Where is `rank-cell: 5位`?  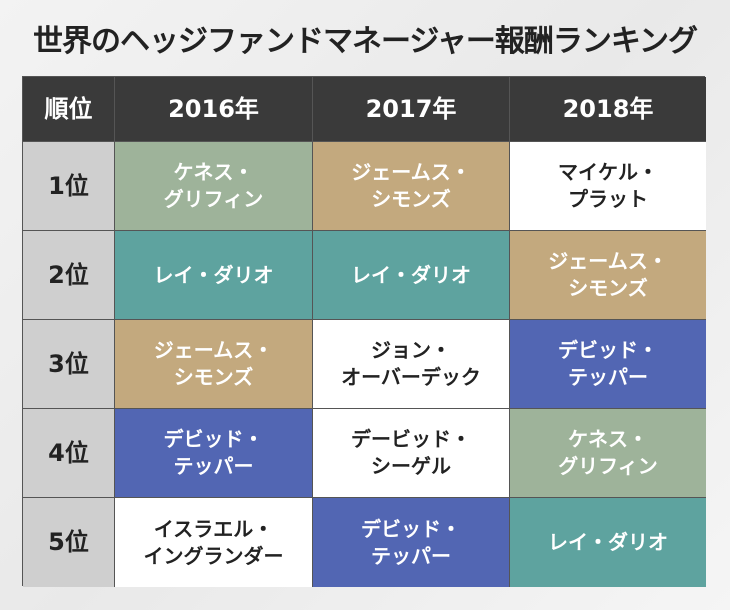 rank-cell: 5位 is located at coordinates (69, 542).